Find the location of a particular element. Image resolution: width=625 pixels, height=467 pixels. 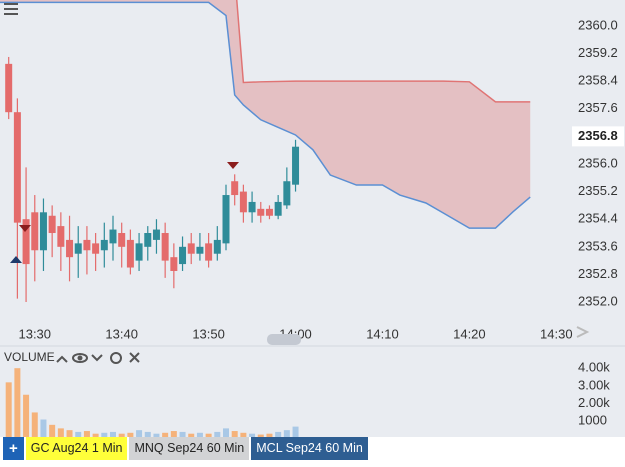

x-tick-label: 14:10 is located at coordinates (382, 333).